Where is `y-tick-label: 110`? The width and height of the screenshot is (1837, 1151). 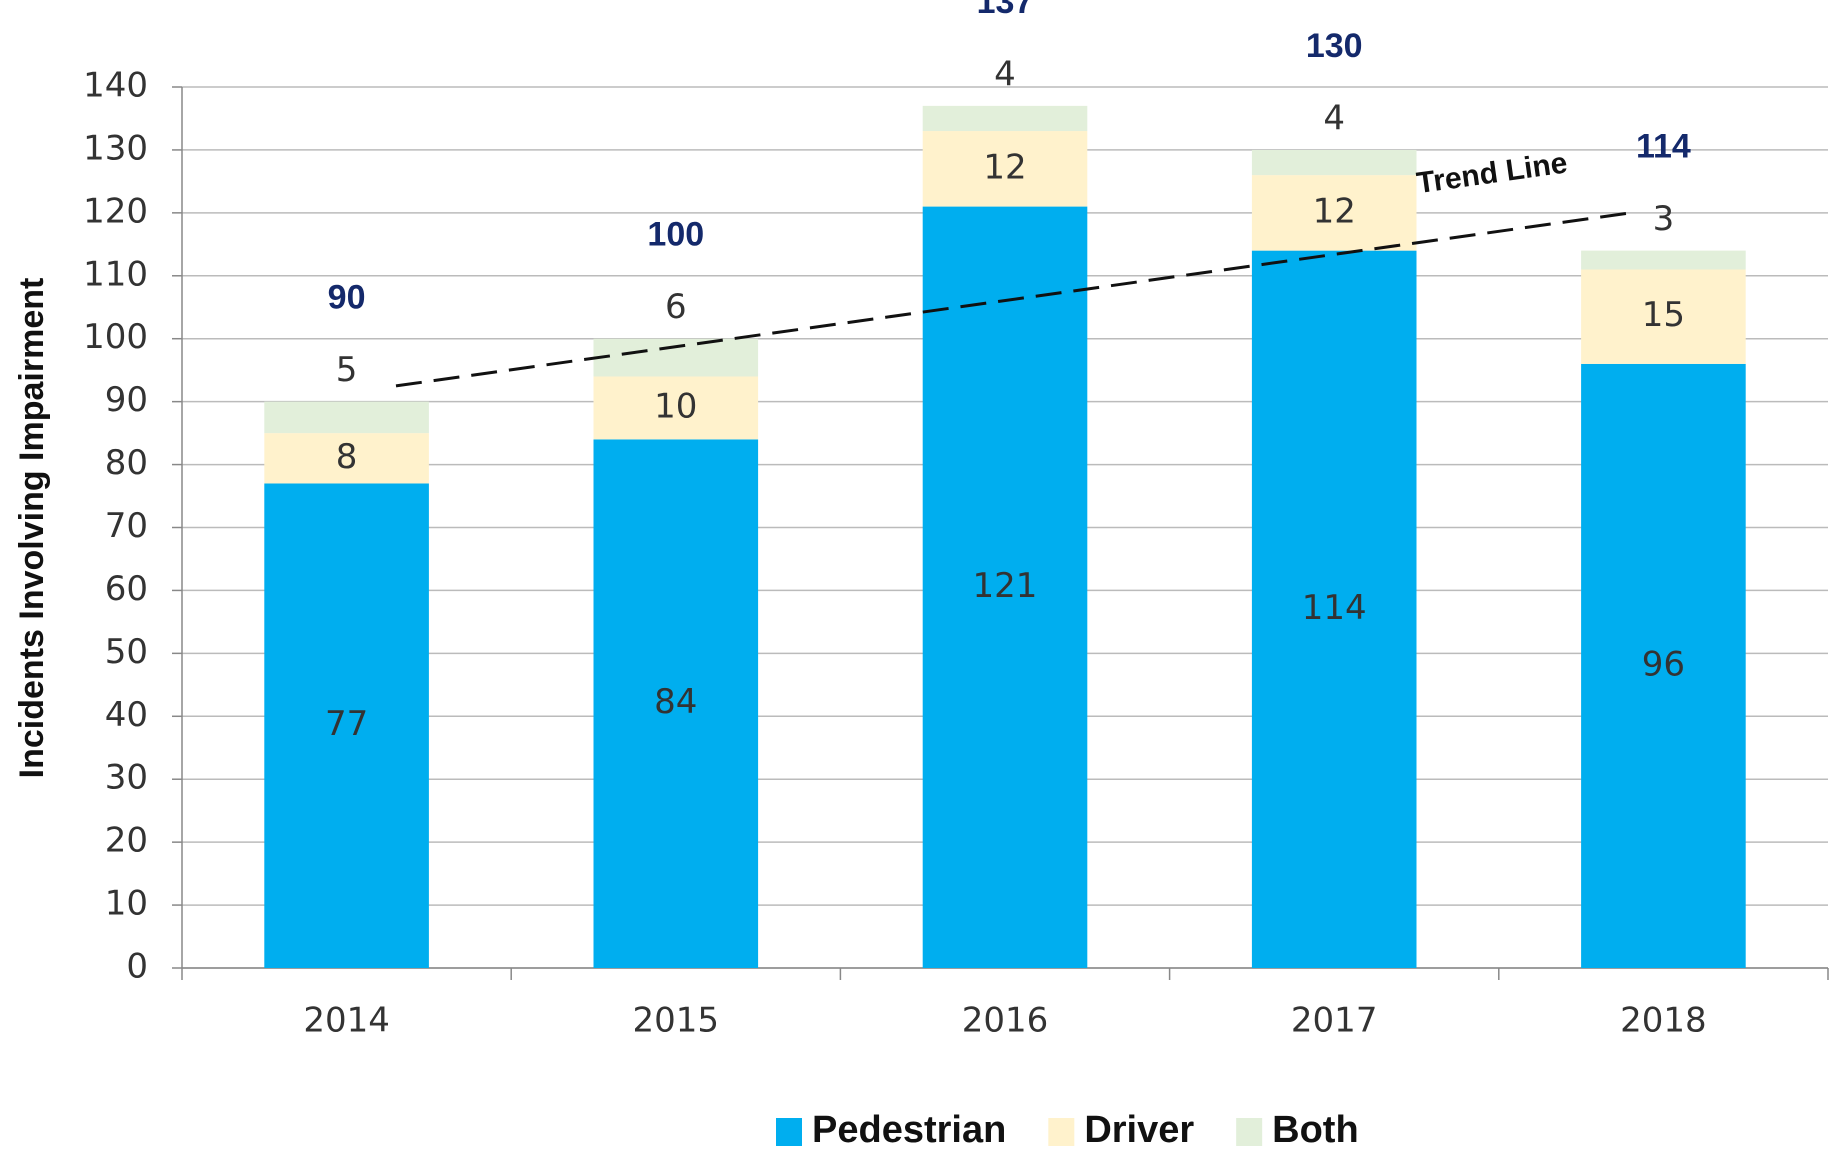 y-tick-label: 110 is located at coordinates (115, 274).